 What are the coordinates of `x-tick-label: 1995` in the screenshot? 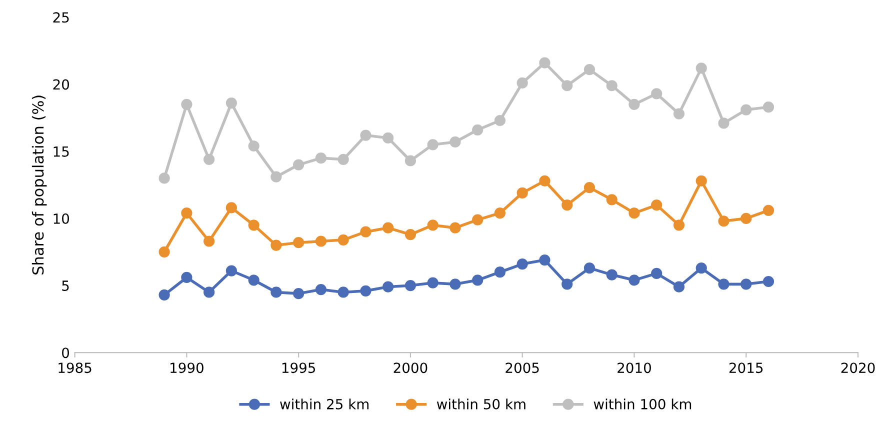 It's located at (299, 368).